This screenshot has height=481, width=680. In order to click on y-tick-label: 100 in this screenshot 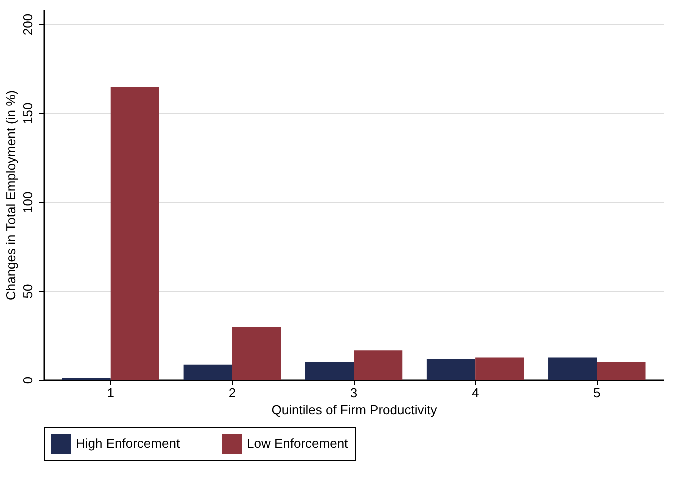, I will do `click(28, 203)`.